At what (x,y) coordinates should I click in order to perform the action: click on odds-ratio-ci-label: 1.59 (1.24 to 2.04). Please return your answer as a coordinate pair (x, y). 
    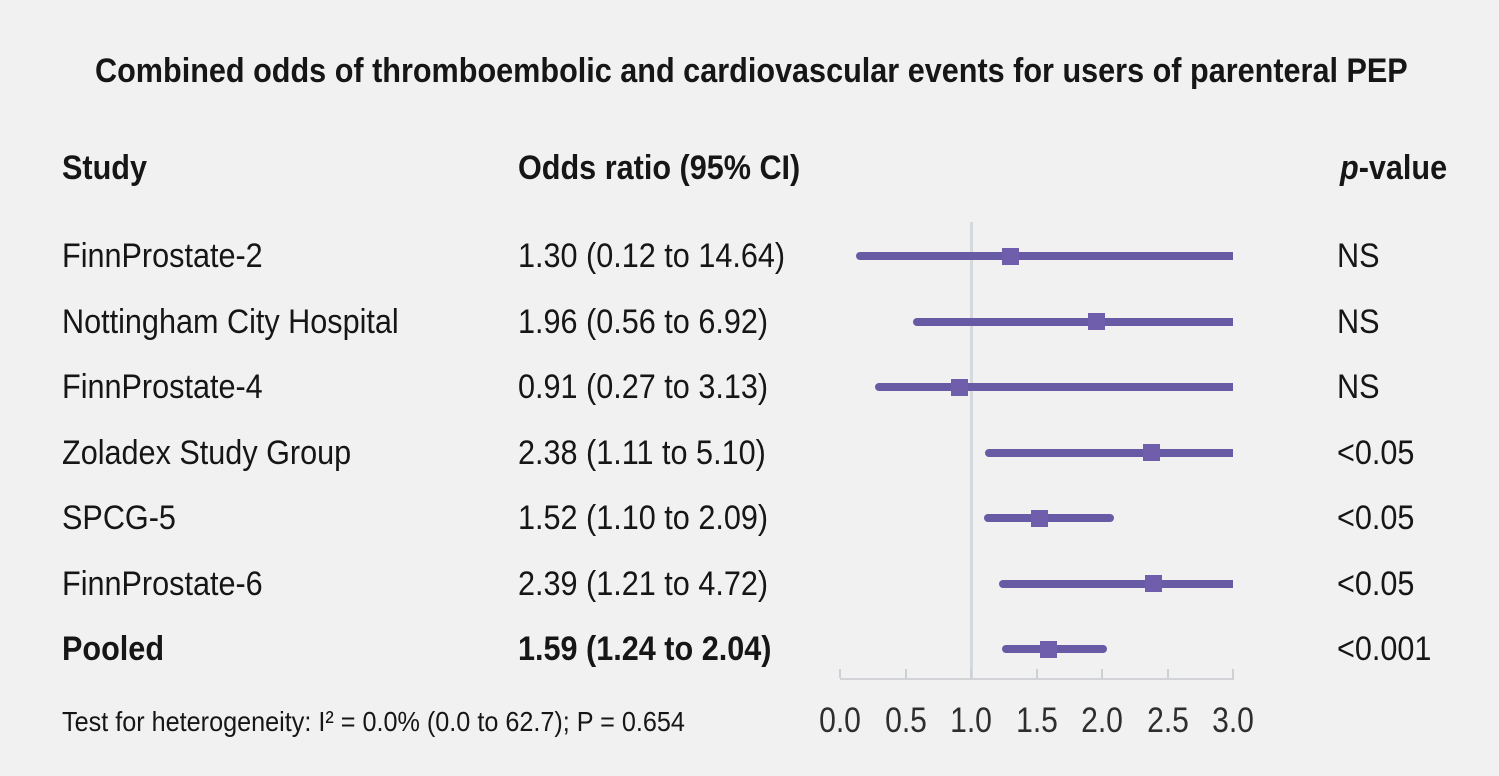
    Looking at the image, I should click on (645, 649).